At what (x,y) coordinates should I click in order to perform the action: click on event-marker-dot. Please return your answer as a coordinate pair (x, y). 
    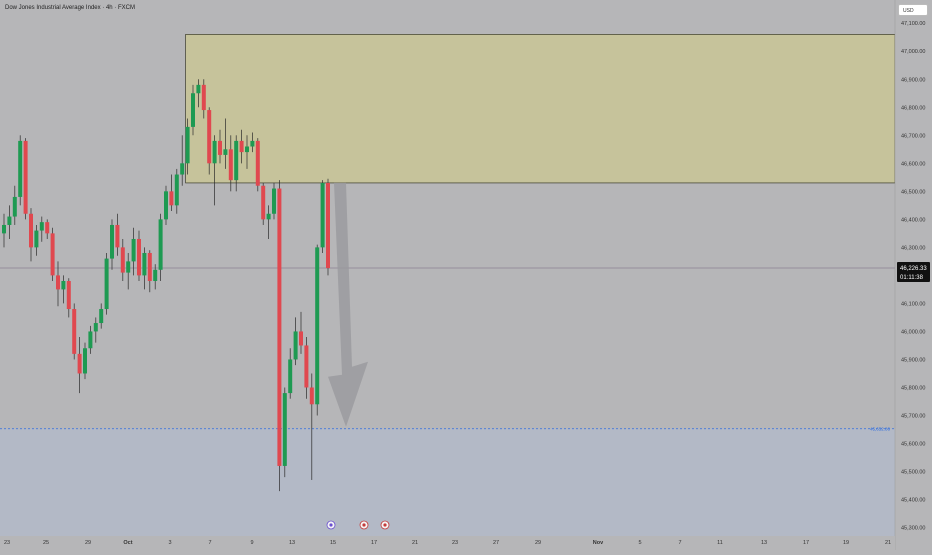
    Looking at the image, I should click on (385, 525).